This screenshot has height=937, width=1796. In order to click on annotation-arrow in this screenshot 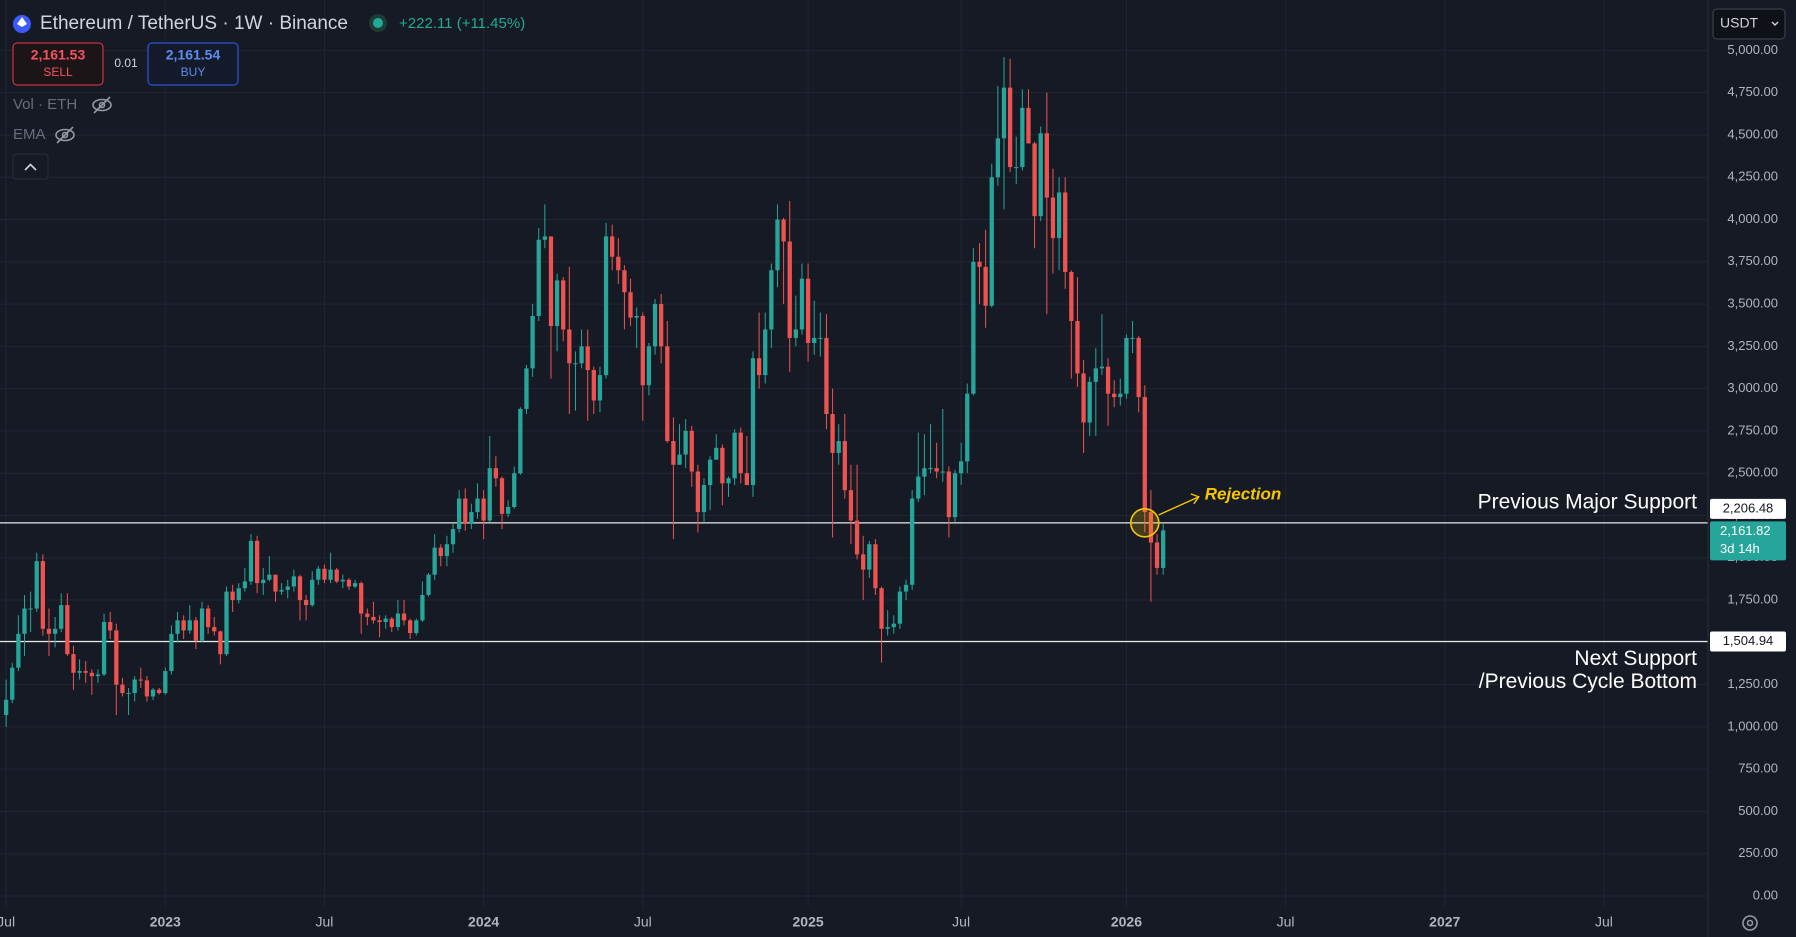, I will do `click(1179, 506)`.